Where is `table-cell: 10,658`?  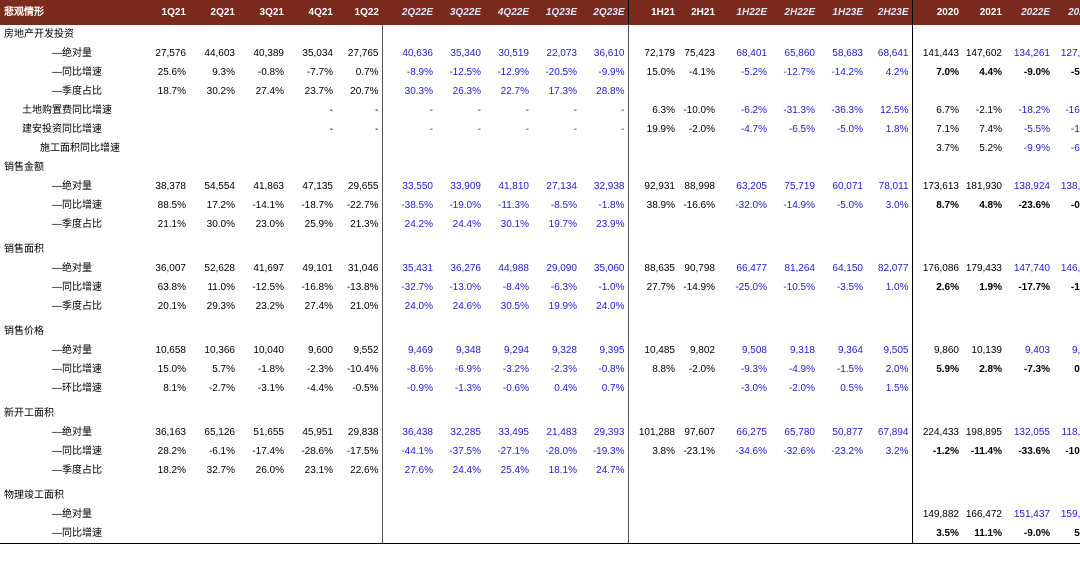
table-cell: 10,658 is located at coordinates (170, 350).